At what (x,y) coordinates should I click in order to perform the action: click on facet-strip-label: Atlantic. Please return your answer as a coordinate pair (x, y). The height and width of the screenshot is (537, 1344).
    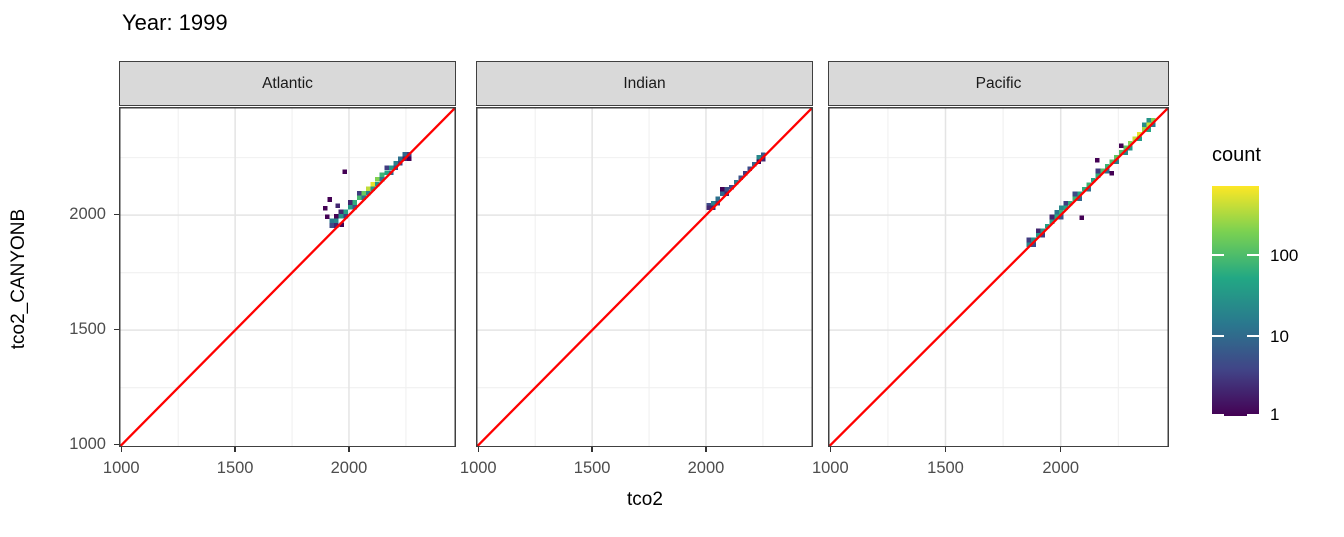
    Looking at the image, I should click on (287, 83).